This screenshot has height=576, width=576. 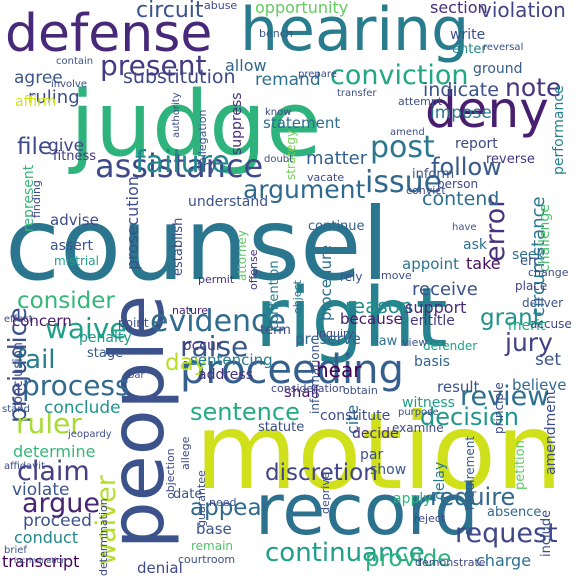 I want to click on word-result: result, so click(x=458, y=387).